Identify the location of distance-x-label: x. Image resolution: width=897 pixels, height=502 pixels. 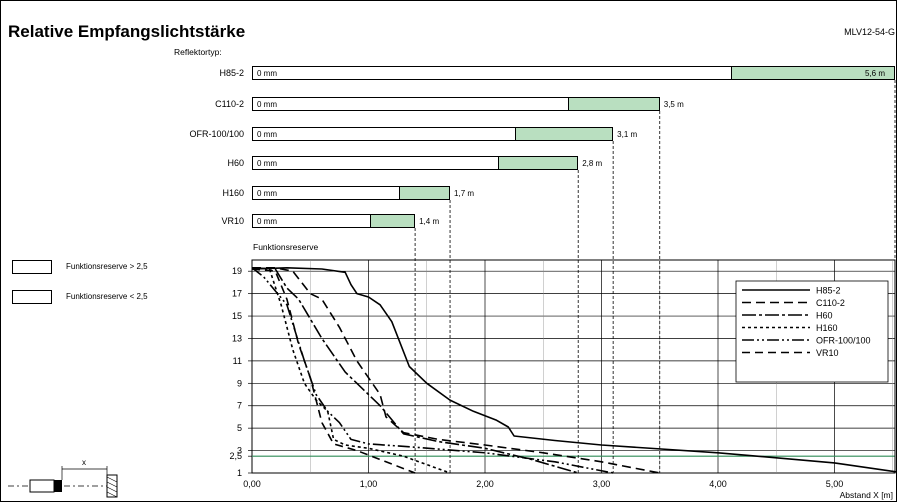
(84, 462).